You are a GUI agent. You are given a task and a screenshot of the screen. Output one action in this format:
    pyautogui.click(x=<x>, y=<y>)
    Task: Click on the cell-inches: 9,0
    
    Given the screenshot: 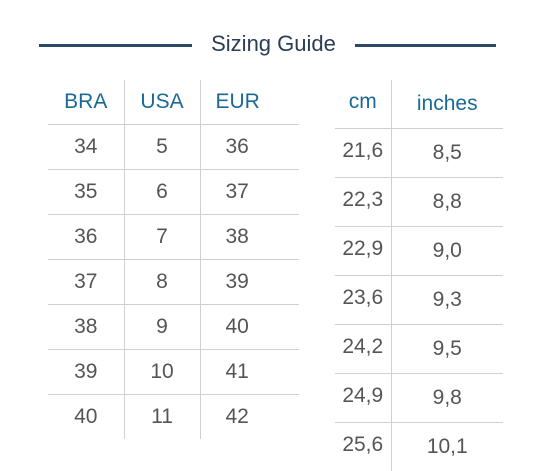 What is the action you would take?
    pyautogui.click(x=447, y=251)
    